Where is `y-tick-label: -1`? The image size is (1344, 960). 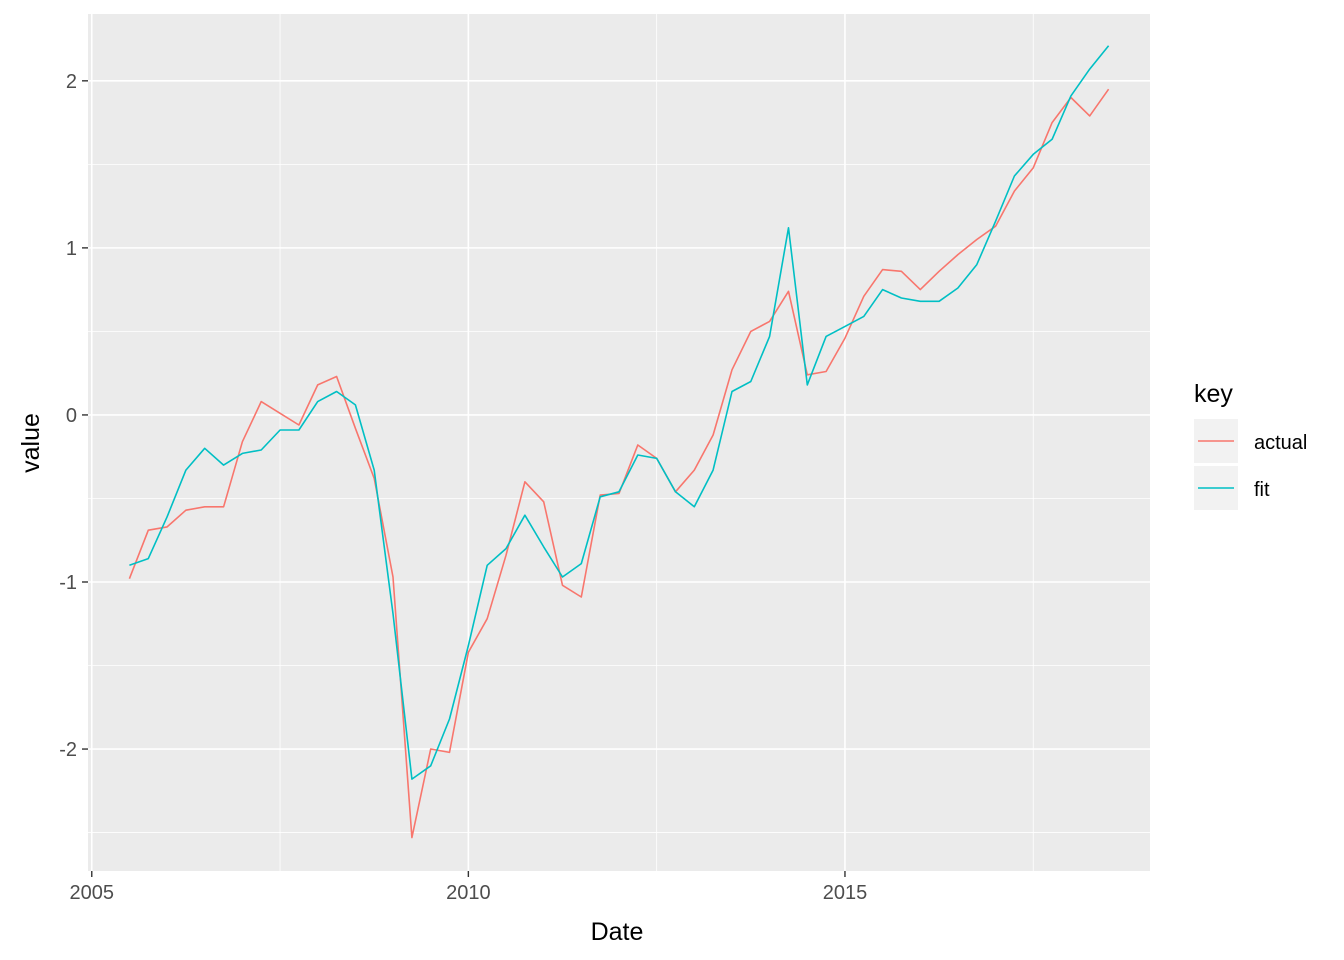
y-tick-label: -1 is located at coordinates (68, 583).